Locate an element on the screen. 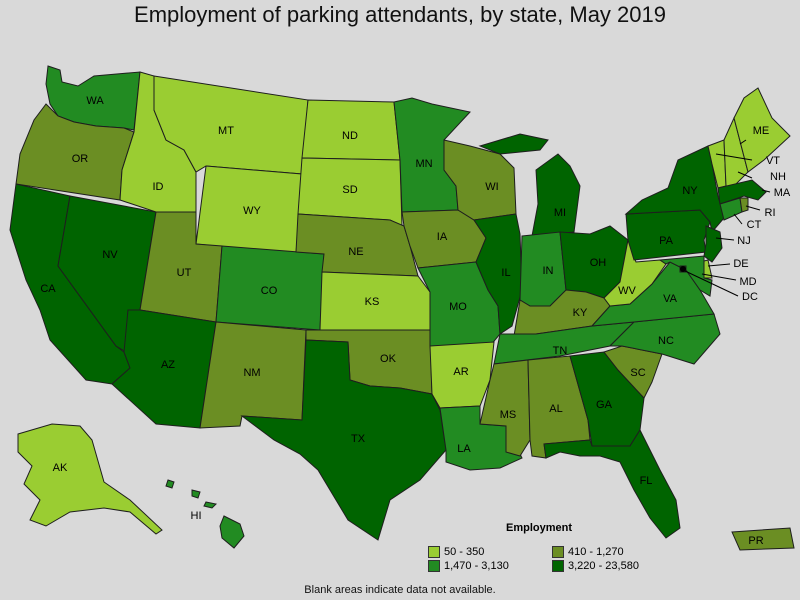  state-label-NH: NH is located at coordinates (778, 177).